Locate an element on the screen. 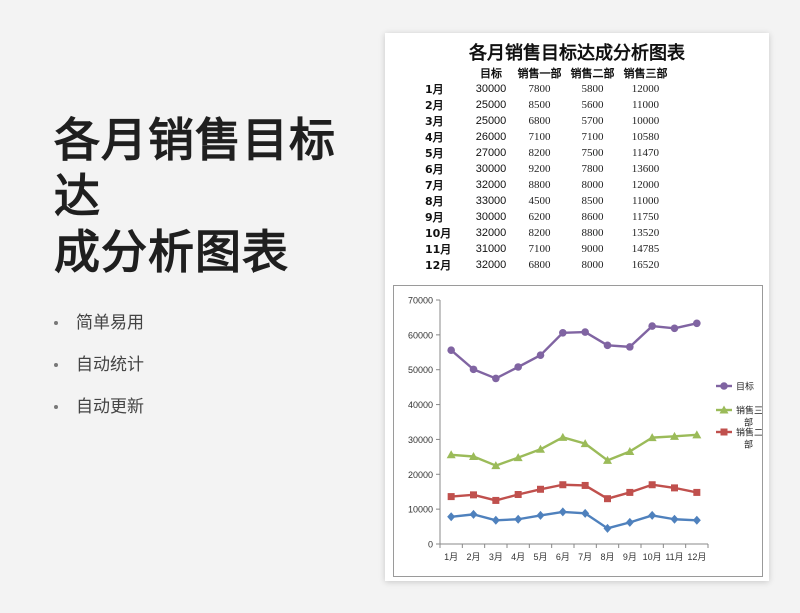 This screenshot has height=613, width=800. cell-dept2: 8000 is located at coordinates (592, 265).